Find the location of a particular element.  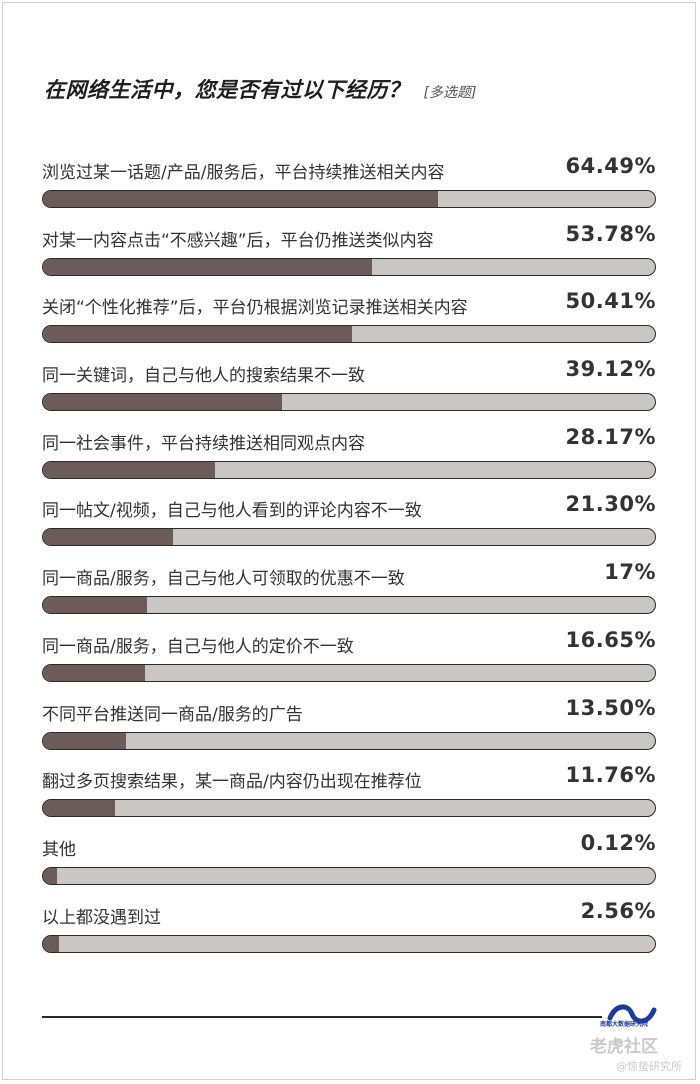

bar-row: 关闭“个性化推荐”后，平台仍根据浏览记录推送相关内容 50.41% is located at coordinates (349, 321).